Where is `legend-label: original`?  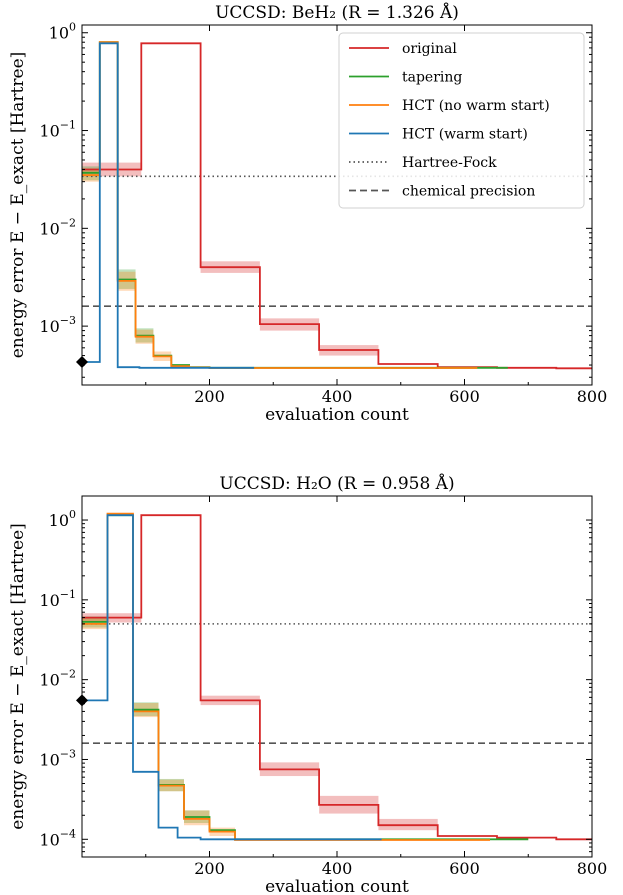 legend-label: original is located at coordinates (429, 49).